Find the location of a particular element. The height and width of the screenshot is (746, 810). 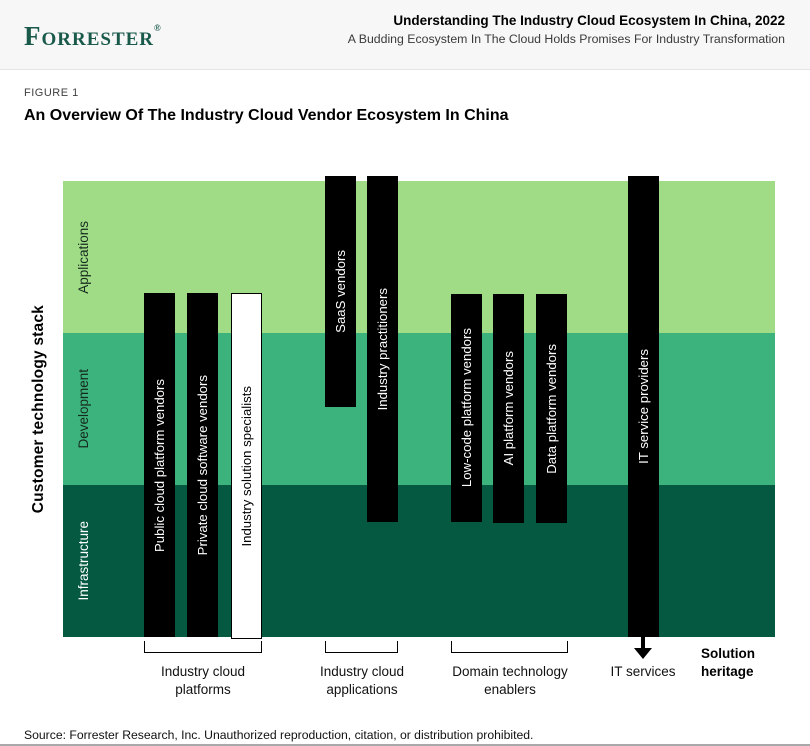

bar-label: AI platform vendors is located at coordinates (508, 408).